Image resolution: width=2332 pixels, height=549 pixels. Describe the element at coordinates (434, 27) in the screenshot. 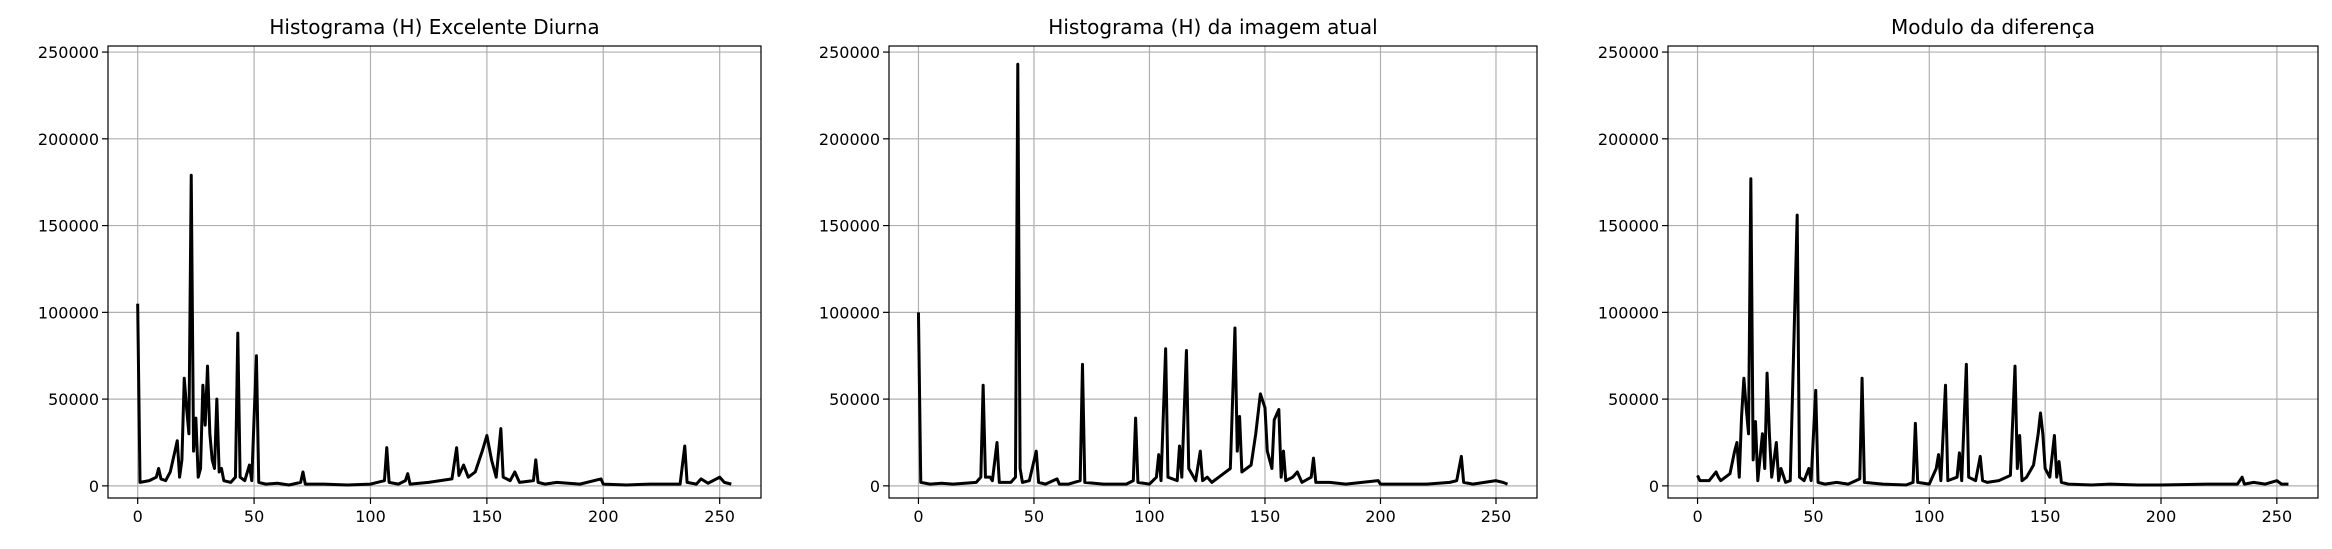

I see `chart-title: Histograma (H) Excelente Diurna` at that location.